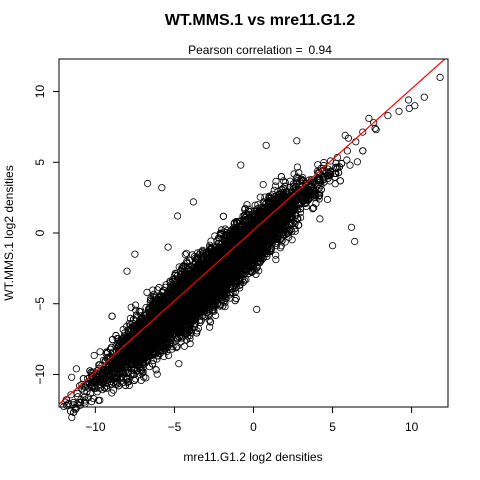 This screenshot has width=480, height=480. I want to click on chart-subtitle: Pearson correlation = 0.94, so click(260, 50).